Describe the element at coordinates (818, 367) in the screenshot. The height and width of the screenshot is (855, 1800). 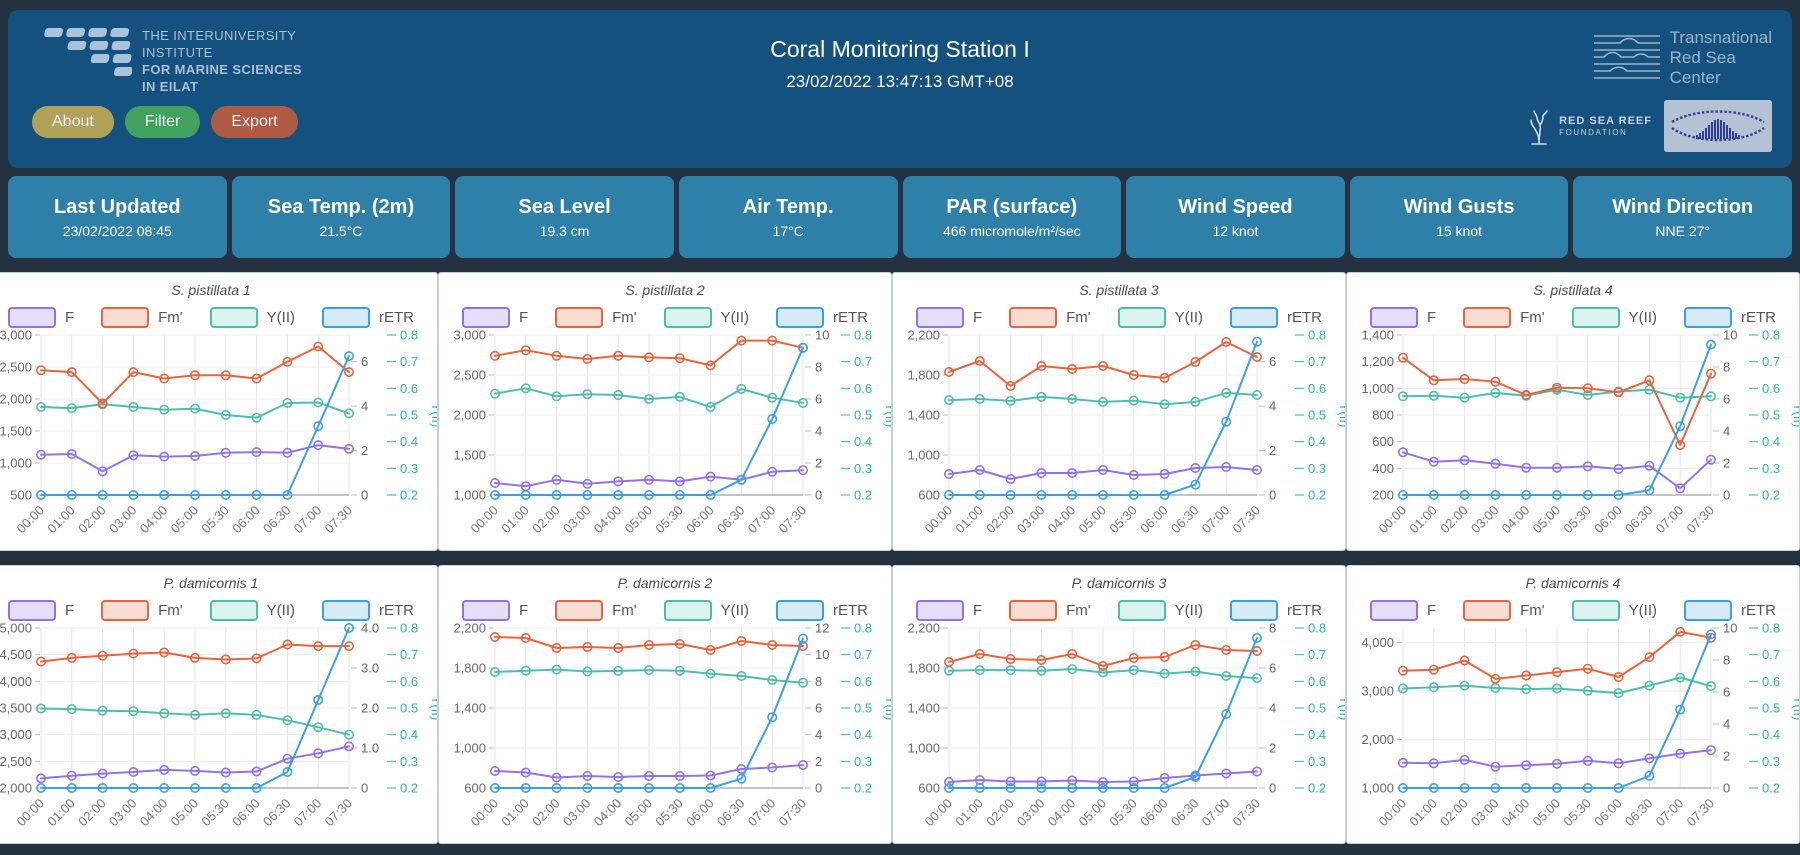
I see `svg-text: 8` at that location.